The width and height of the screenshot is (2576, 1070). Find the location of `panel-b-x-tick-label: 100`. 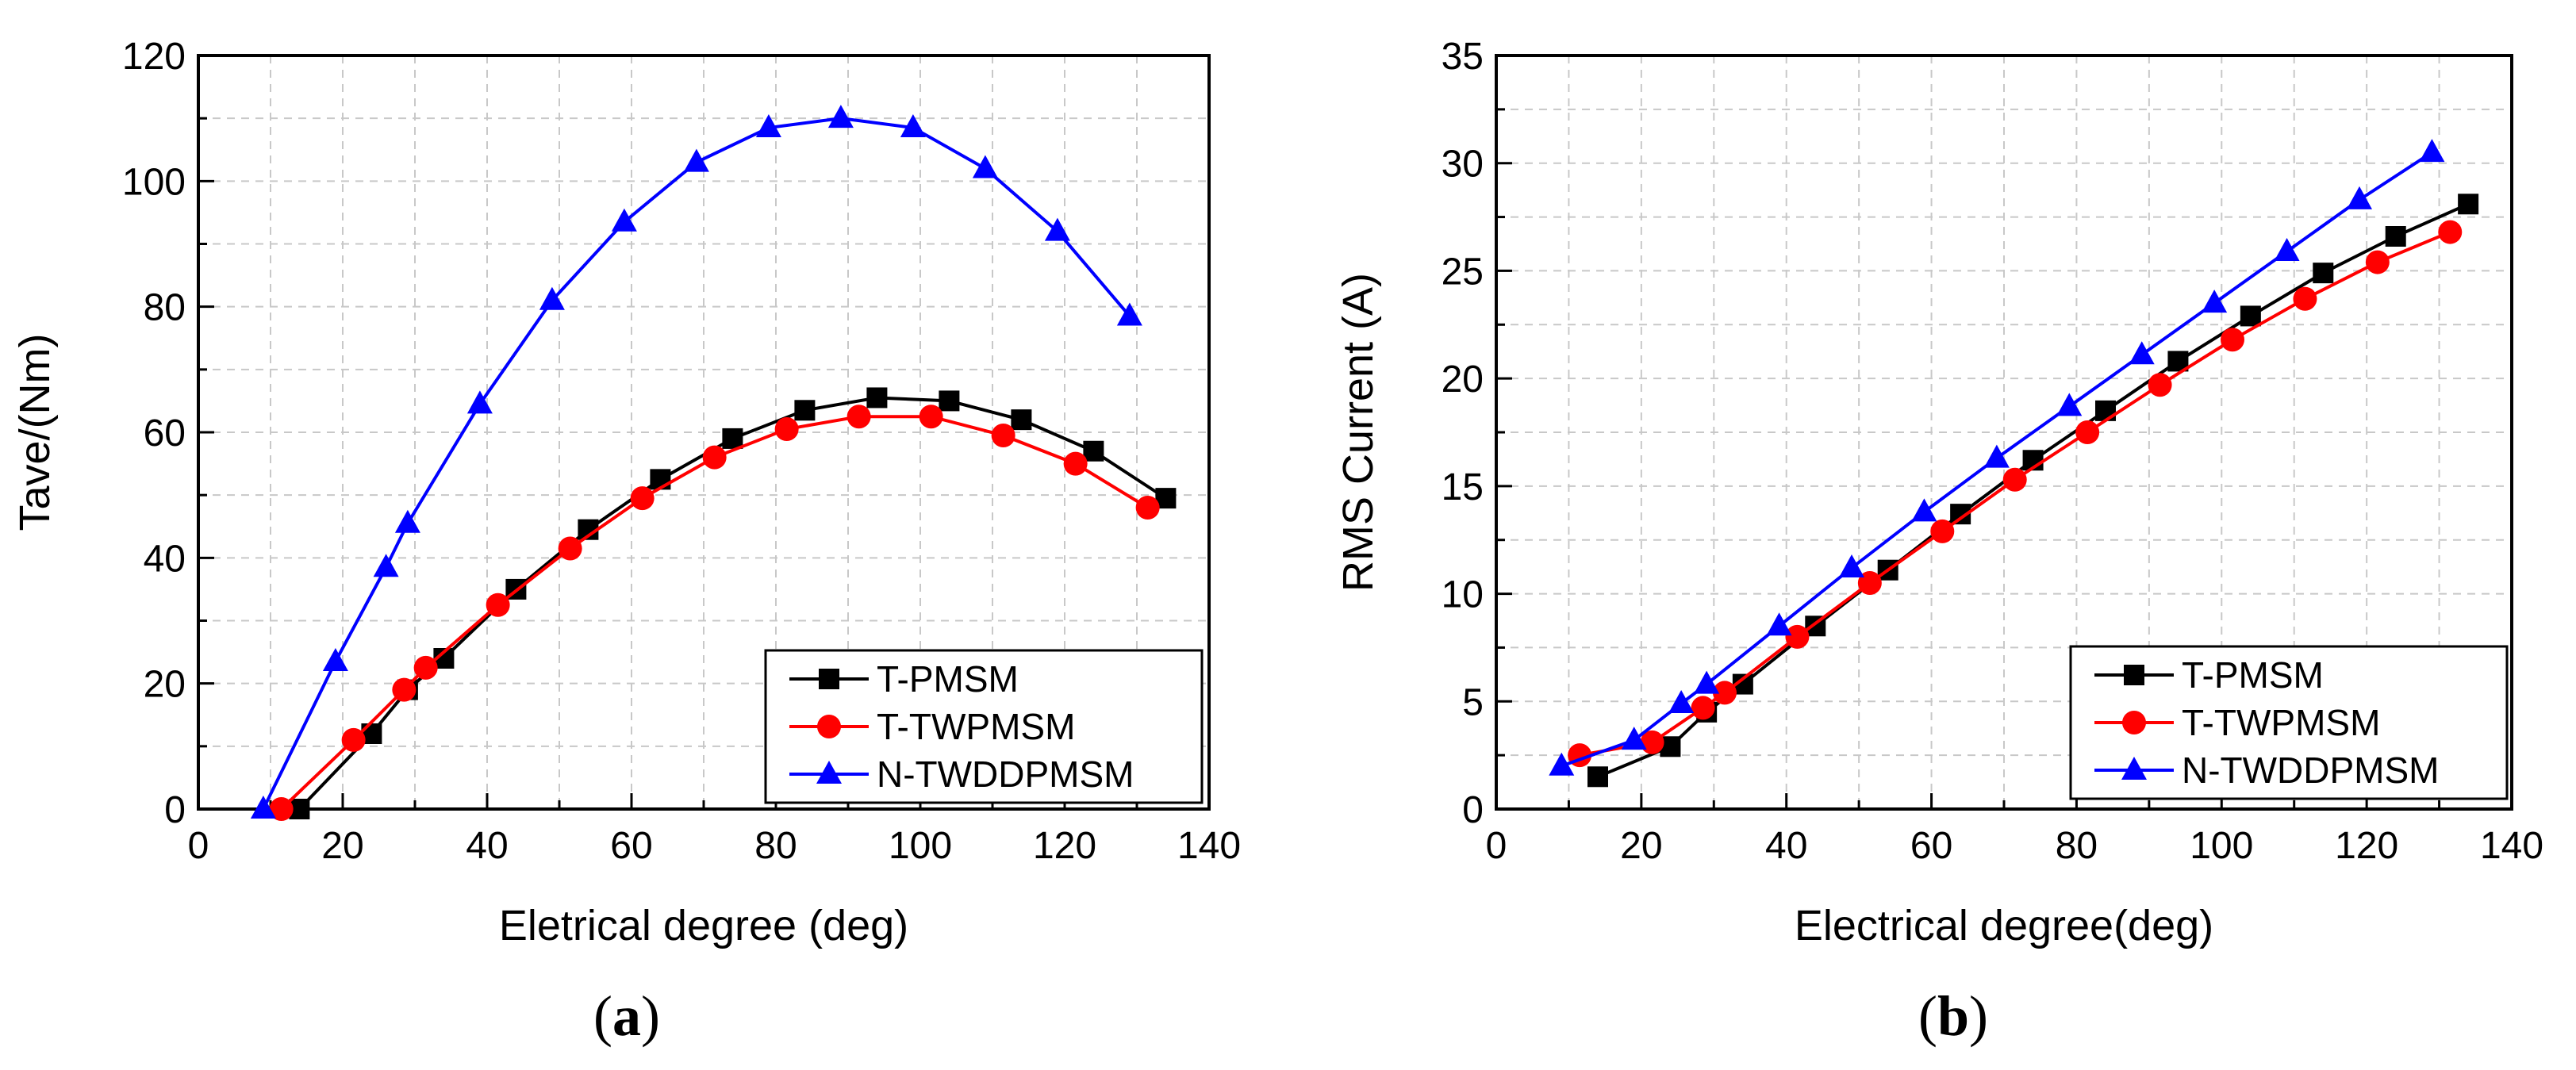

panel-b-x-tick-label: 100 is located at coordinates (2221, 846).